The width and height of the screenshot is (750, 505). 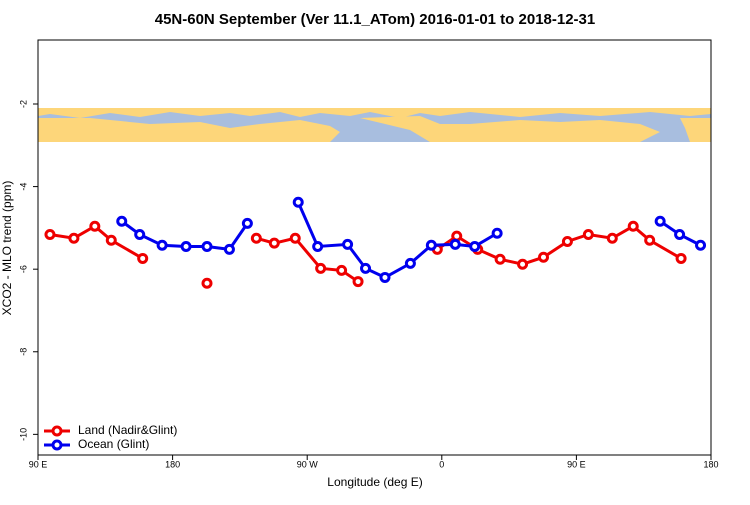 I want to click on x-tick-label: 0, so click(x=441, y=464).